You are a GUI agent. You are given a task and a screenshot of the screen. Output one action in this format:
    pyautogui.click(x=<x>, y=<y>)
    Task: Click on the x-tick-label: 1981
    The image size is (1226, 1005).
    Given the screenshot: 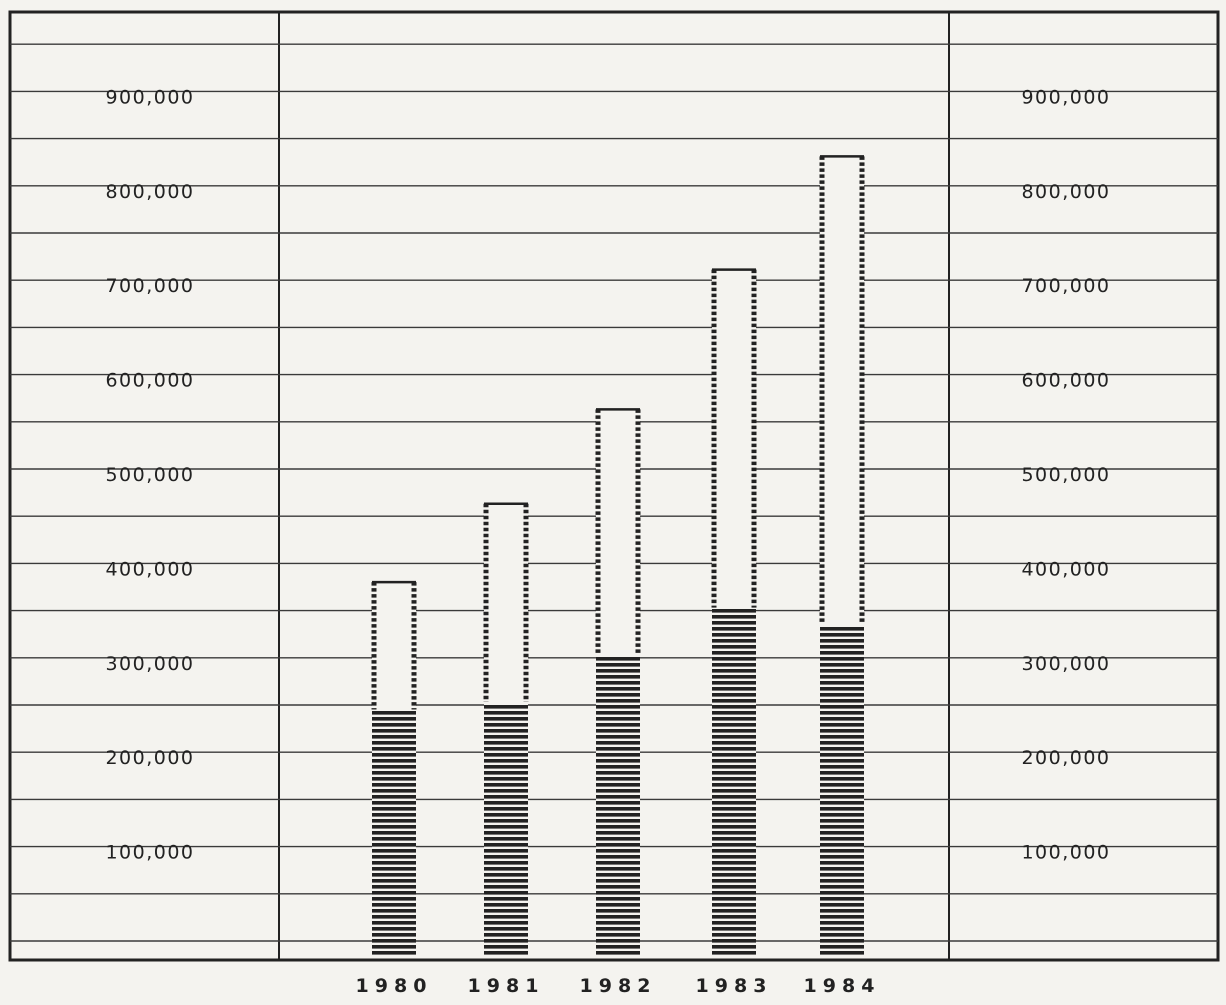 What is the action you would take?
    pyautogui.click(x=506, y=986)
    